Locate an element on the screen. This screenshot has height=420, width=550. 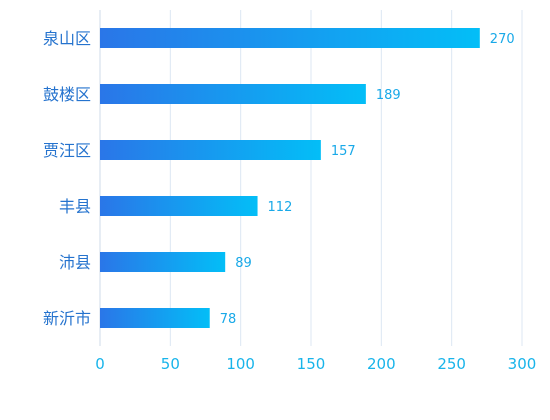
category-label: 沛县 is located at coordinates (75, 262).